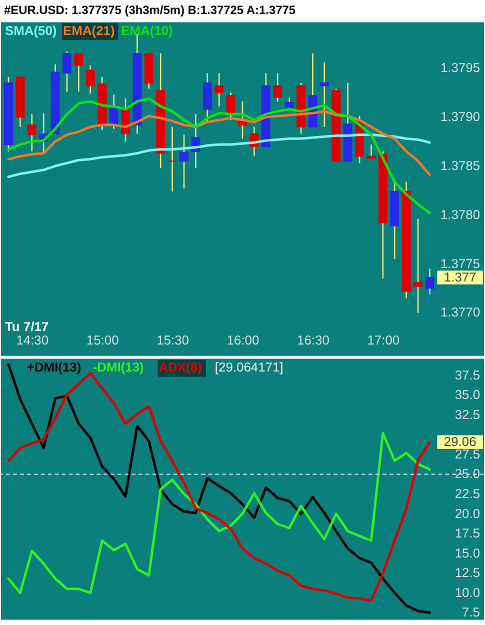  Describe the element at coordinates (460, 68) in the screenshot. I see `y-tick-label: 1.3795` at that location.